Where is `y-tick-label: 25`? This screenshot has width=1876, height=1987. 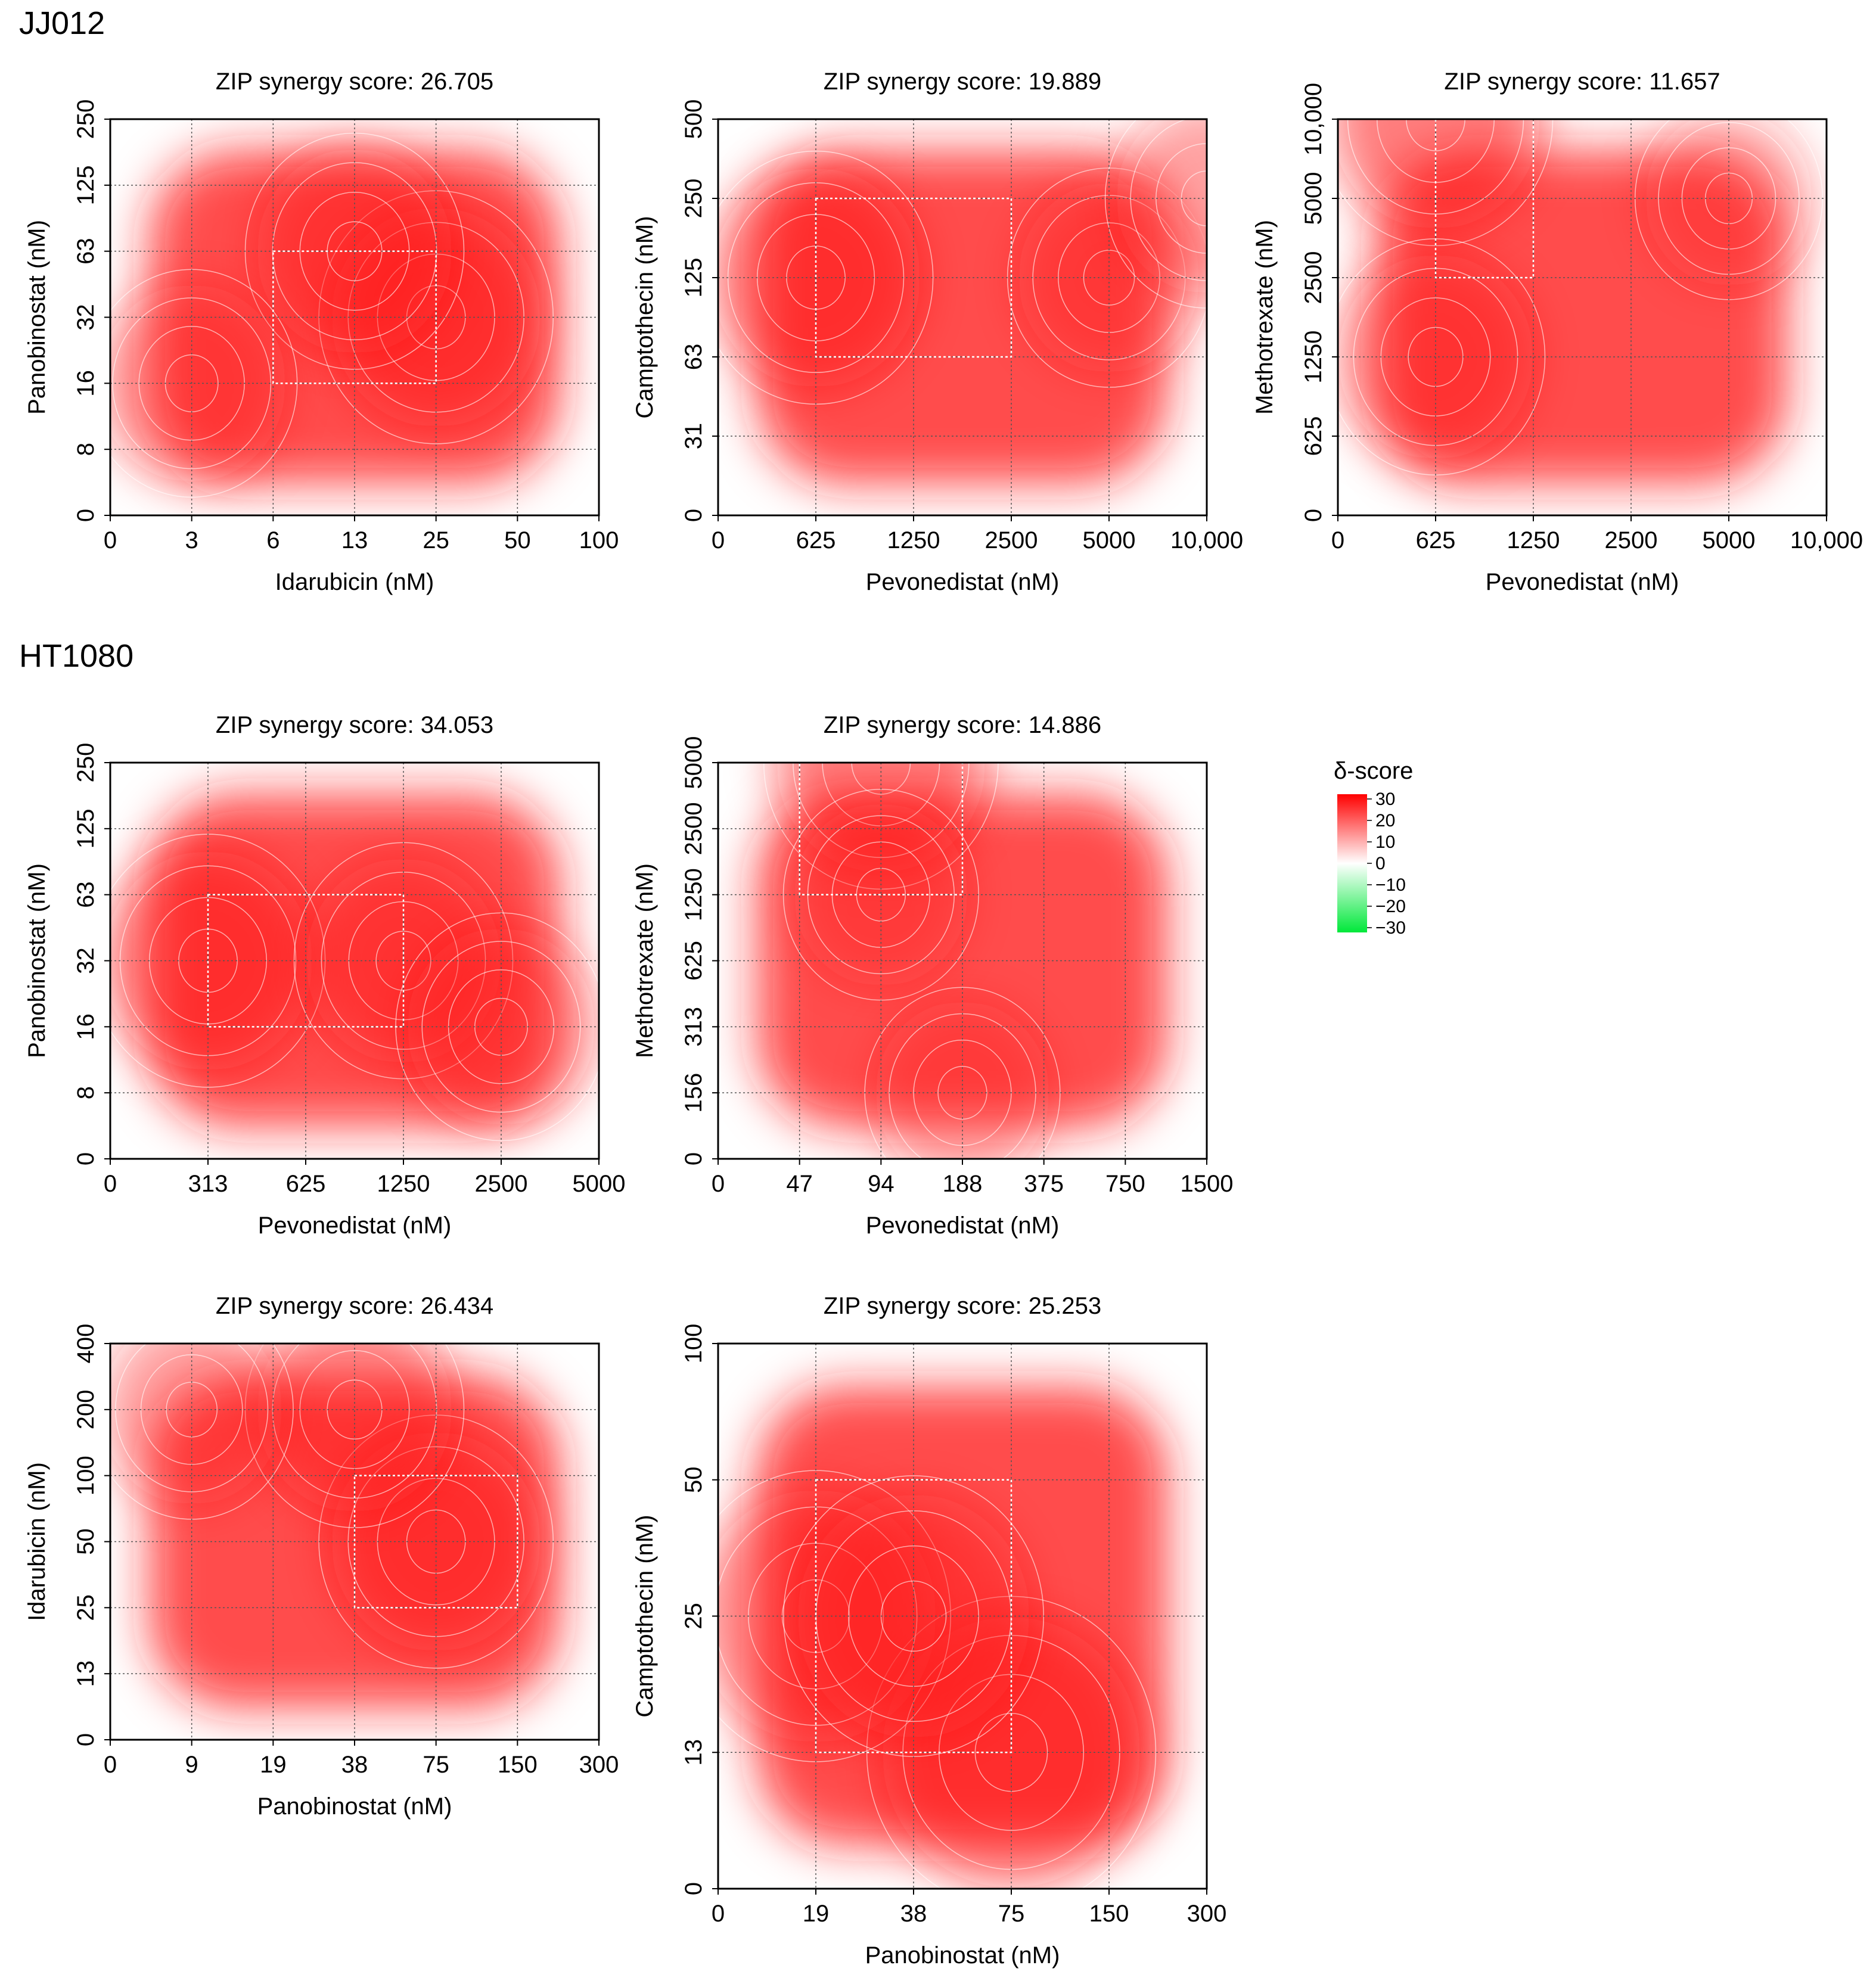 y-tick-label: 25 is located at coordinates (694, 1616).